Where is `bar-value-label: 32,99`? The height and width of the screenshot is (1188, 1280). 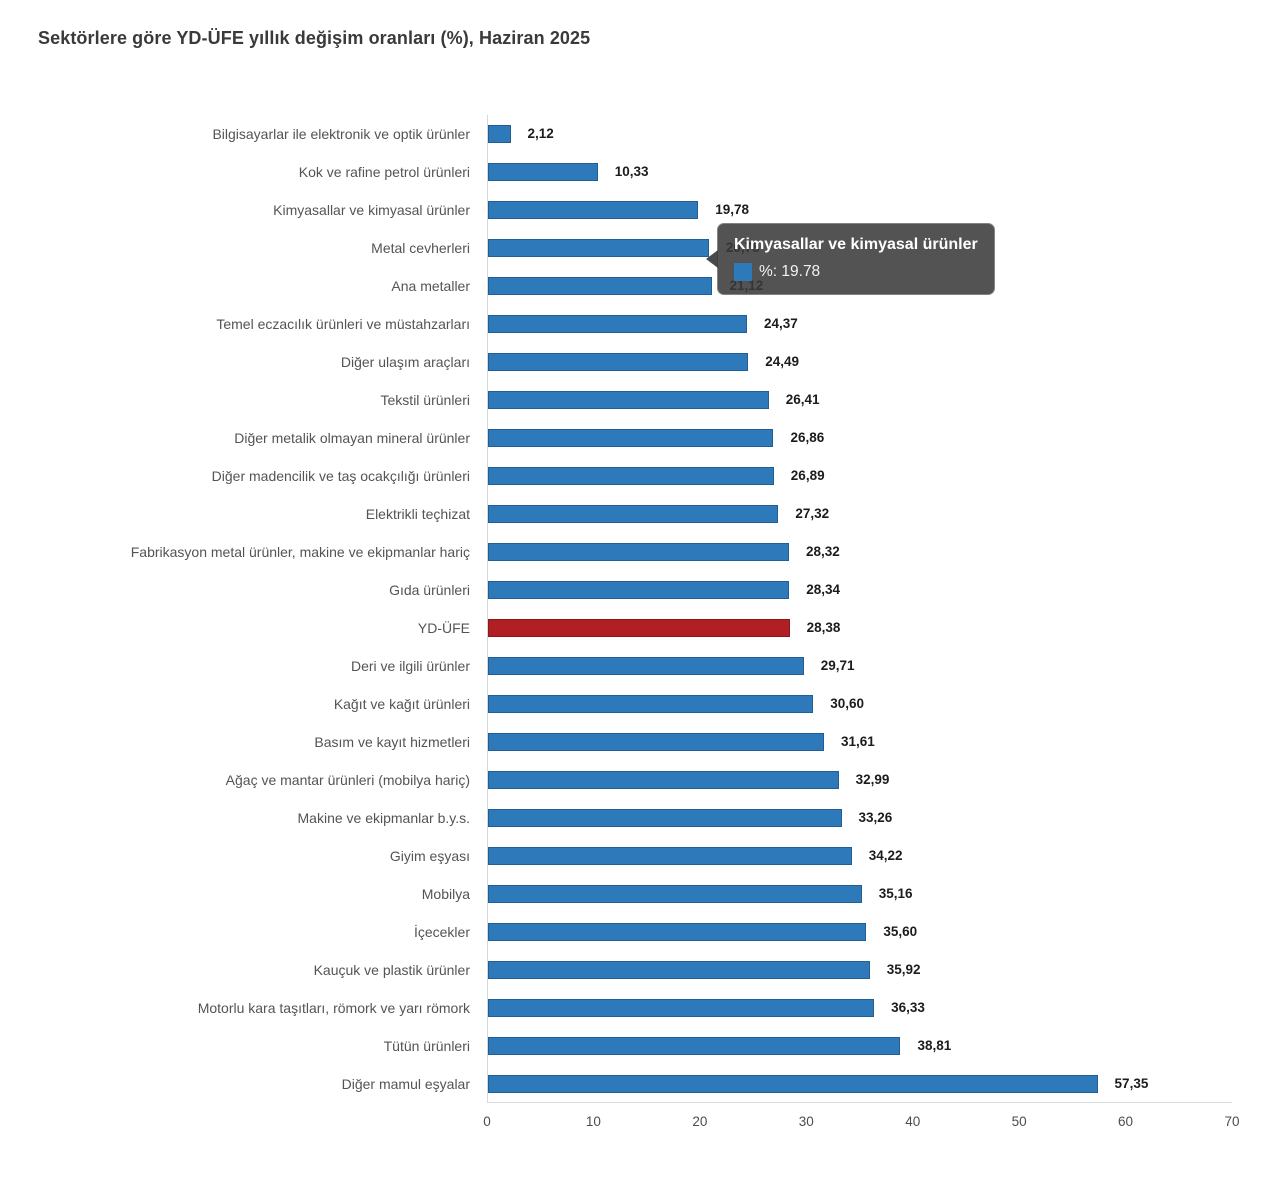
bar-value-label: 32,99 is located at coordinates (872, 779).